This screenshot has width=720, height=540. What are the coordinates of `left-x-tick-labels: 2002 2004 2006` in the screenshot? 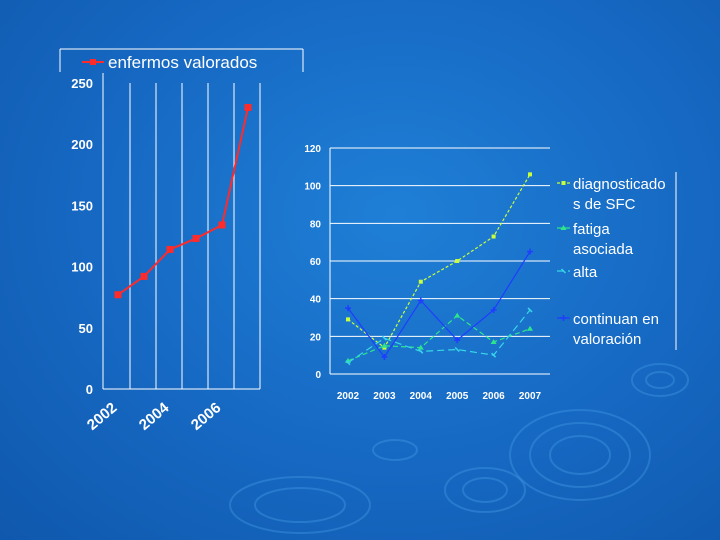 It's located at (154, 416).